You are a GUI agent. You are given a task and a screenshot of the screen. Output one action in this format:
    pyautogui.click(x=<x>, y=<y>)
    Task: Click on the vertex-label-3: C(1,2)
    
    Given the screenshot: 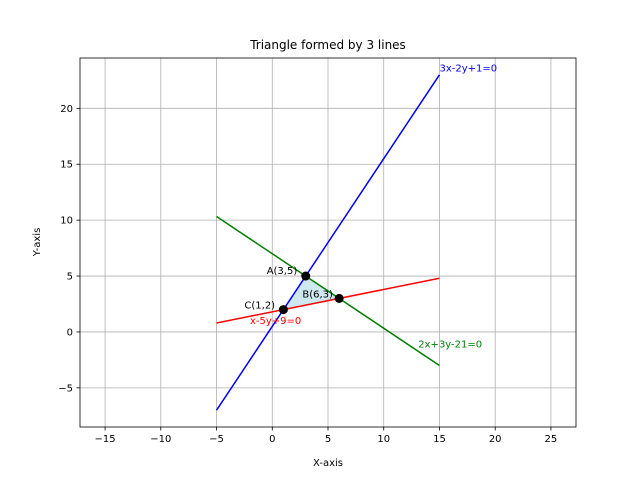 What is the action you would take?
    pyautogui.click(x=259, y=305)
    